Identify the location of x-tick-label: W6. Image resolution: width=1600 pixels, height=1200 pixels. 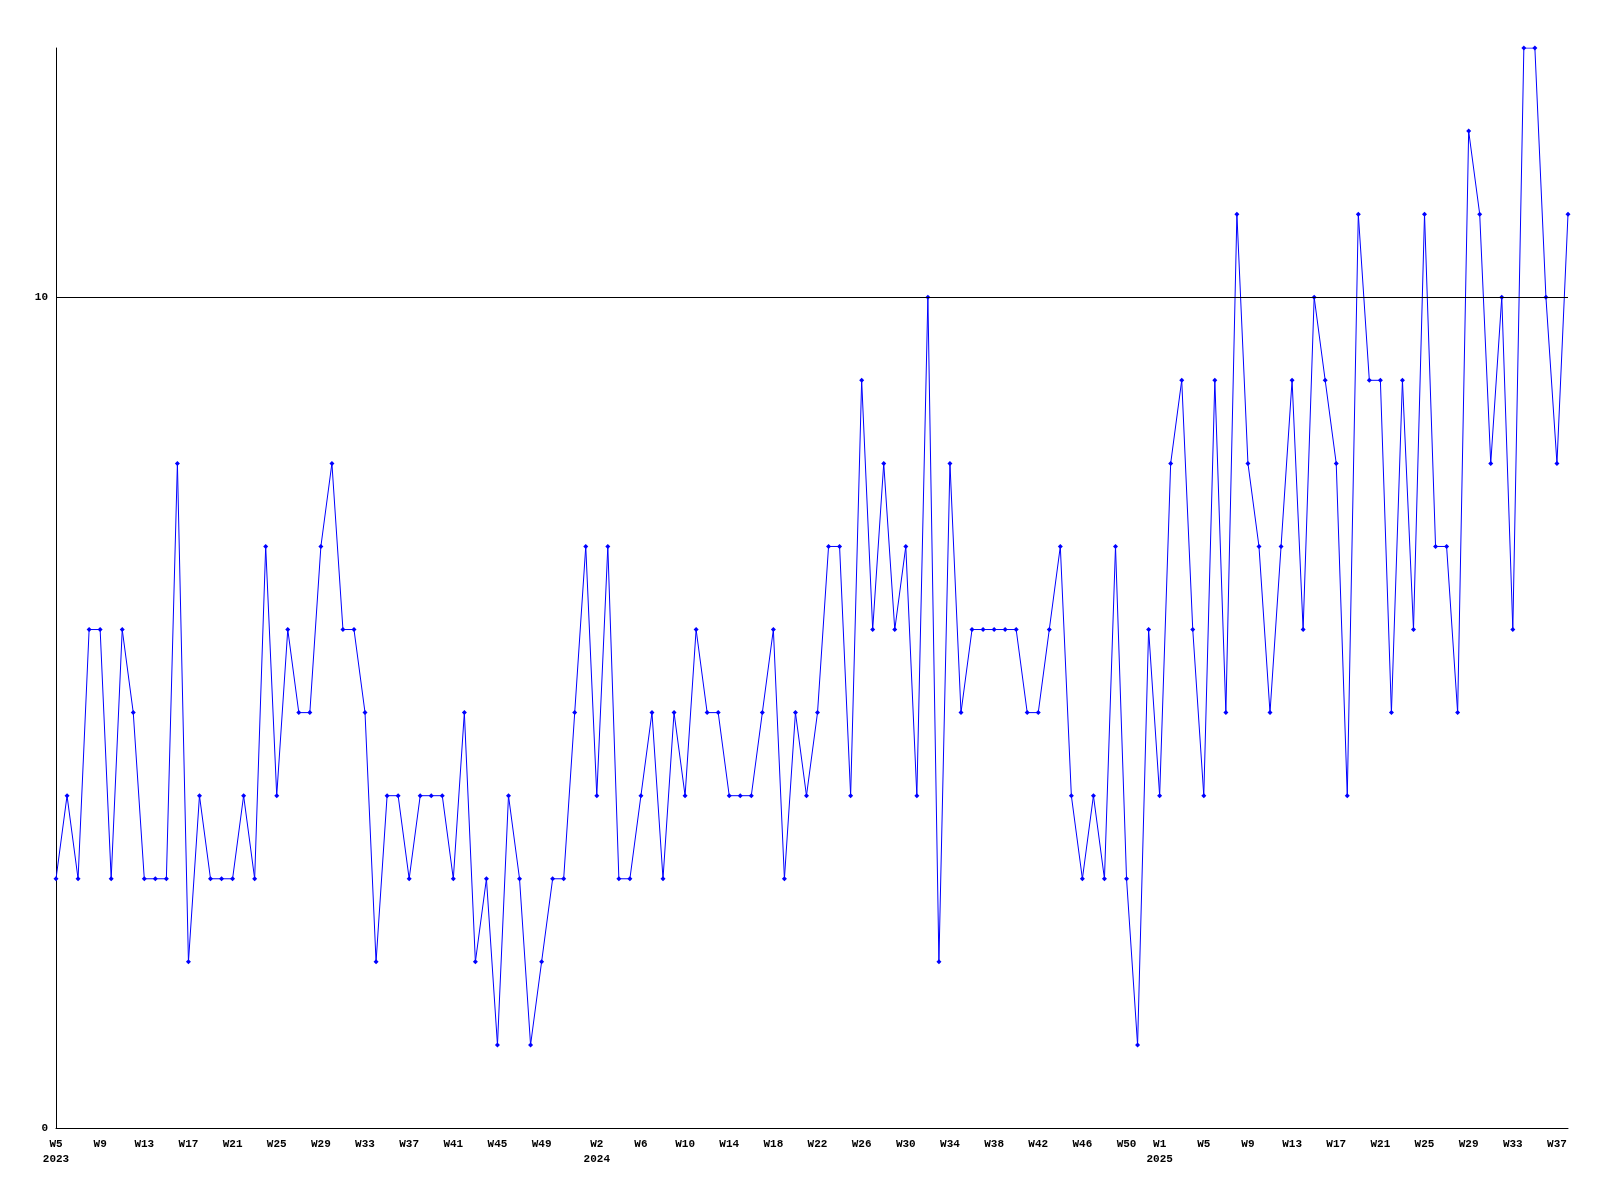
(641, 1143).